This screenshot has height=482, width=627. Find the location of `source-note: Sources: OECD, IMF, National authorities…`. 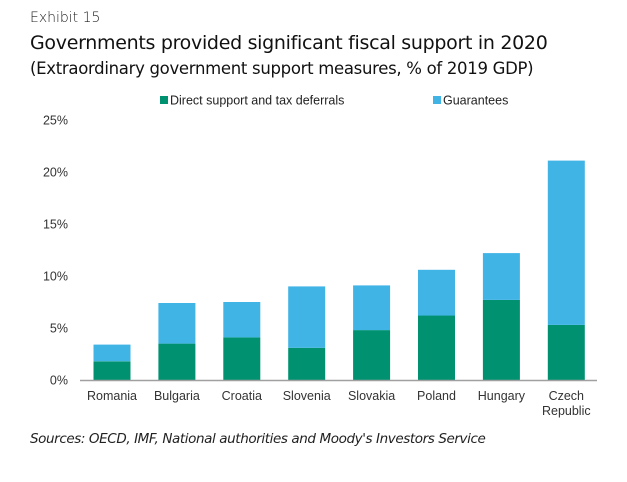

source-note: Sources: OECD, IMF, National authorities… is located at coordinates (258, 439).